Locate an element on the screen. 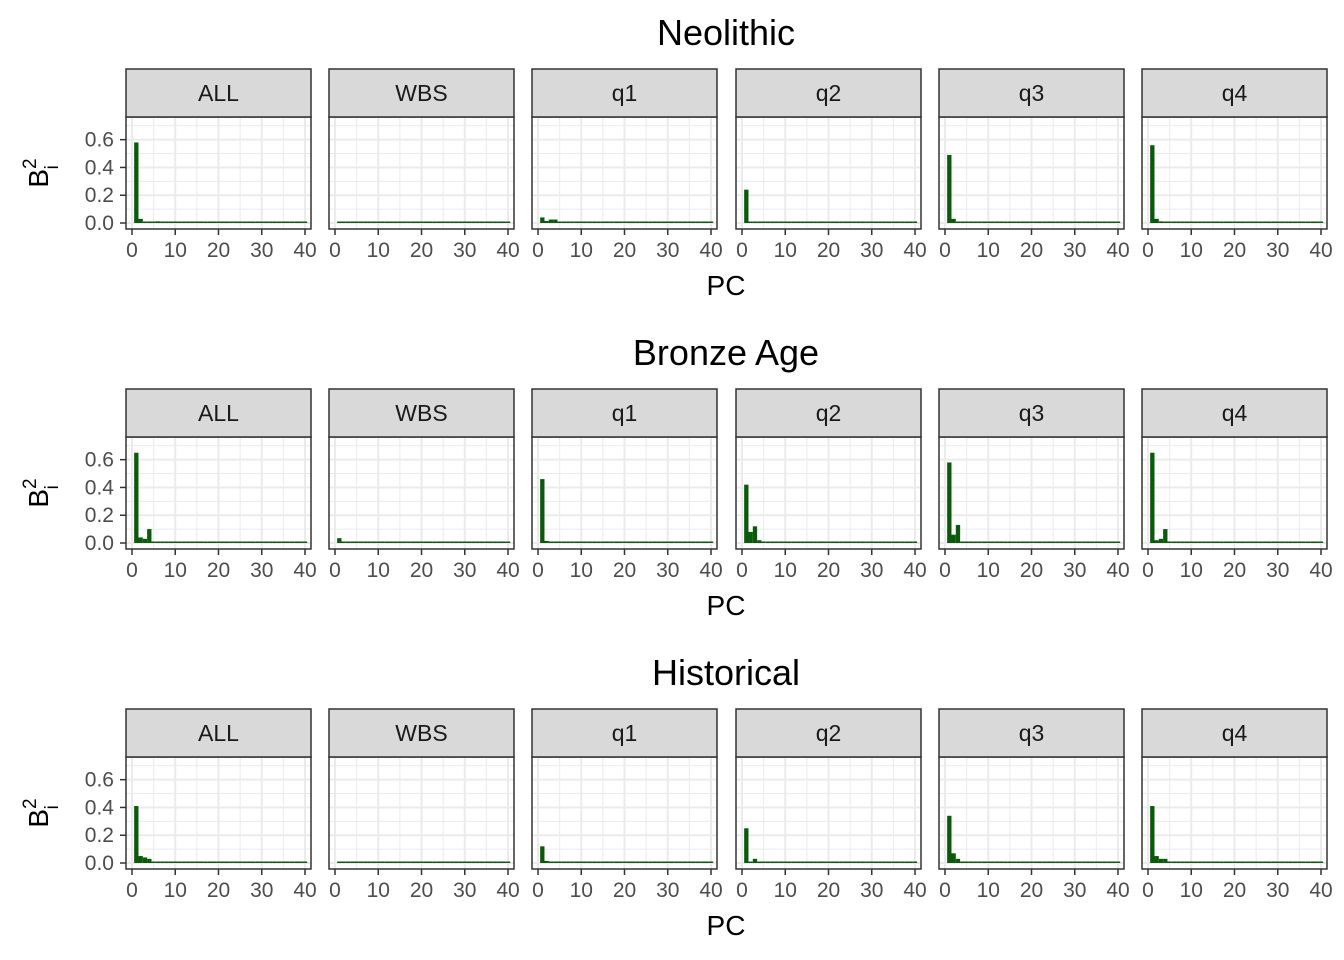 The image size is (1344, 960). y-axis-title-superscript: 2 is located at coordinates (30, 163).